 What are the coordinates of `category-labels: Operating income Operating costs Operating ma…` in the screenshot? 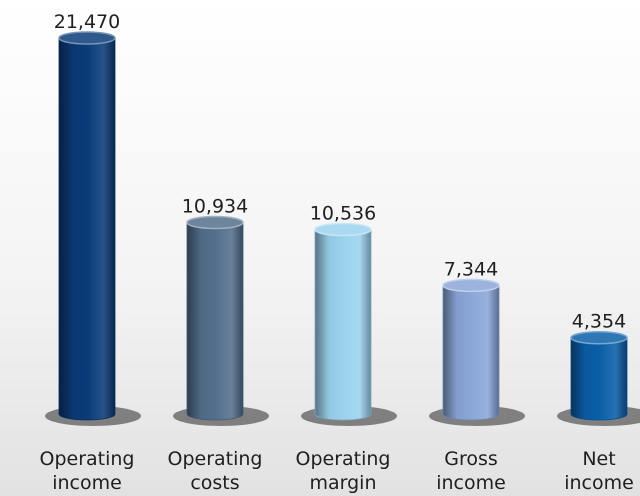 It's located at (337, 471).